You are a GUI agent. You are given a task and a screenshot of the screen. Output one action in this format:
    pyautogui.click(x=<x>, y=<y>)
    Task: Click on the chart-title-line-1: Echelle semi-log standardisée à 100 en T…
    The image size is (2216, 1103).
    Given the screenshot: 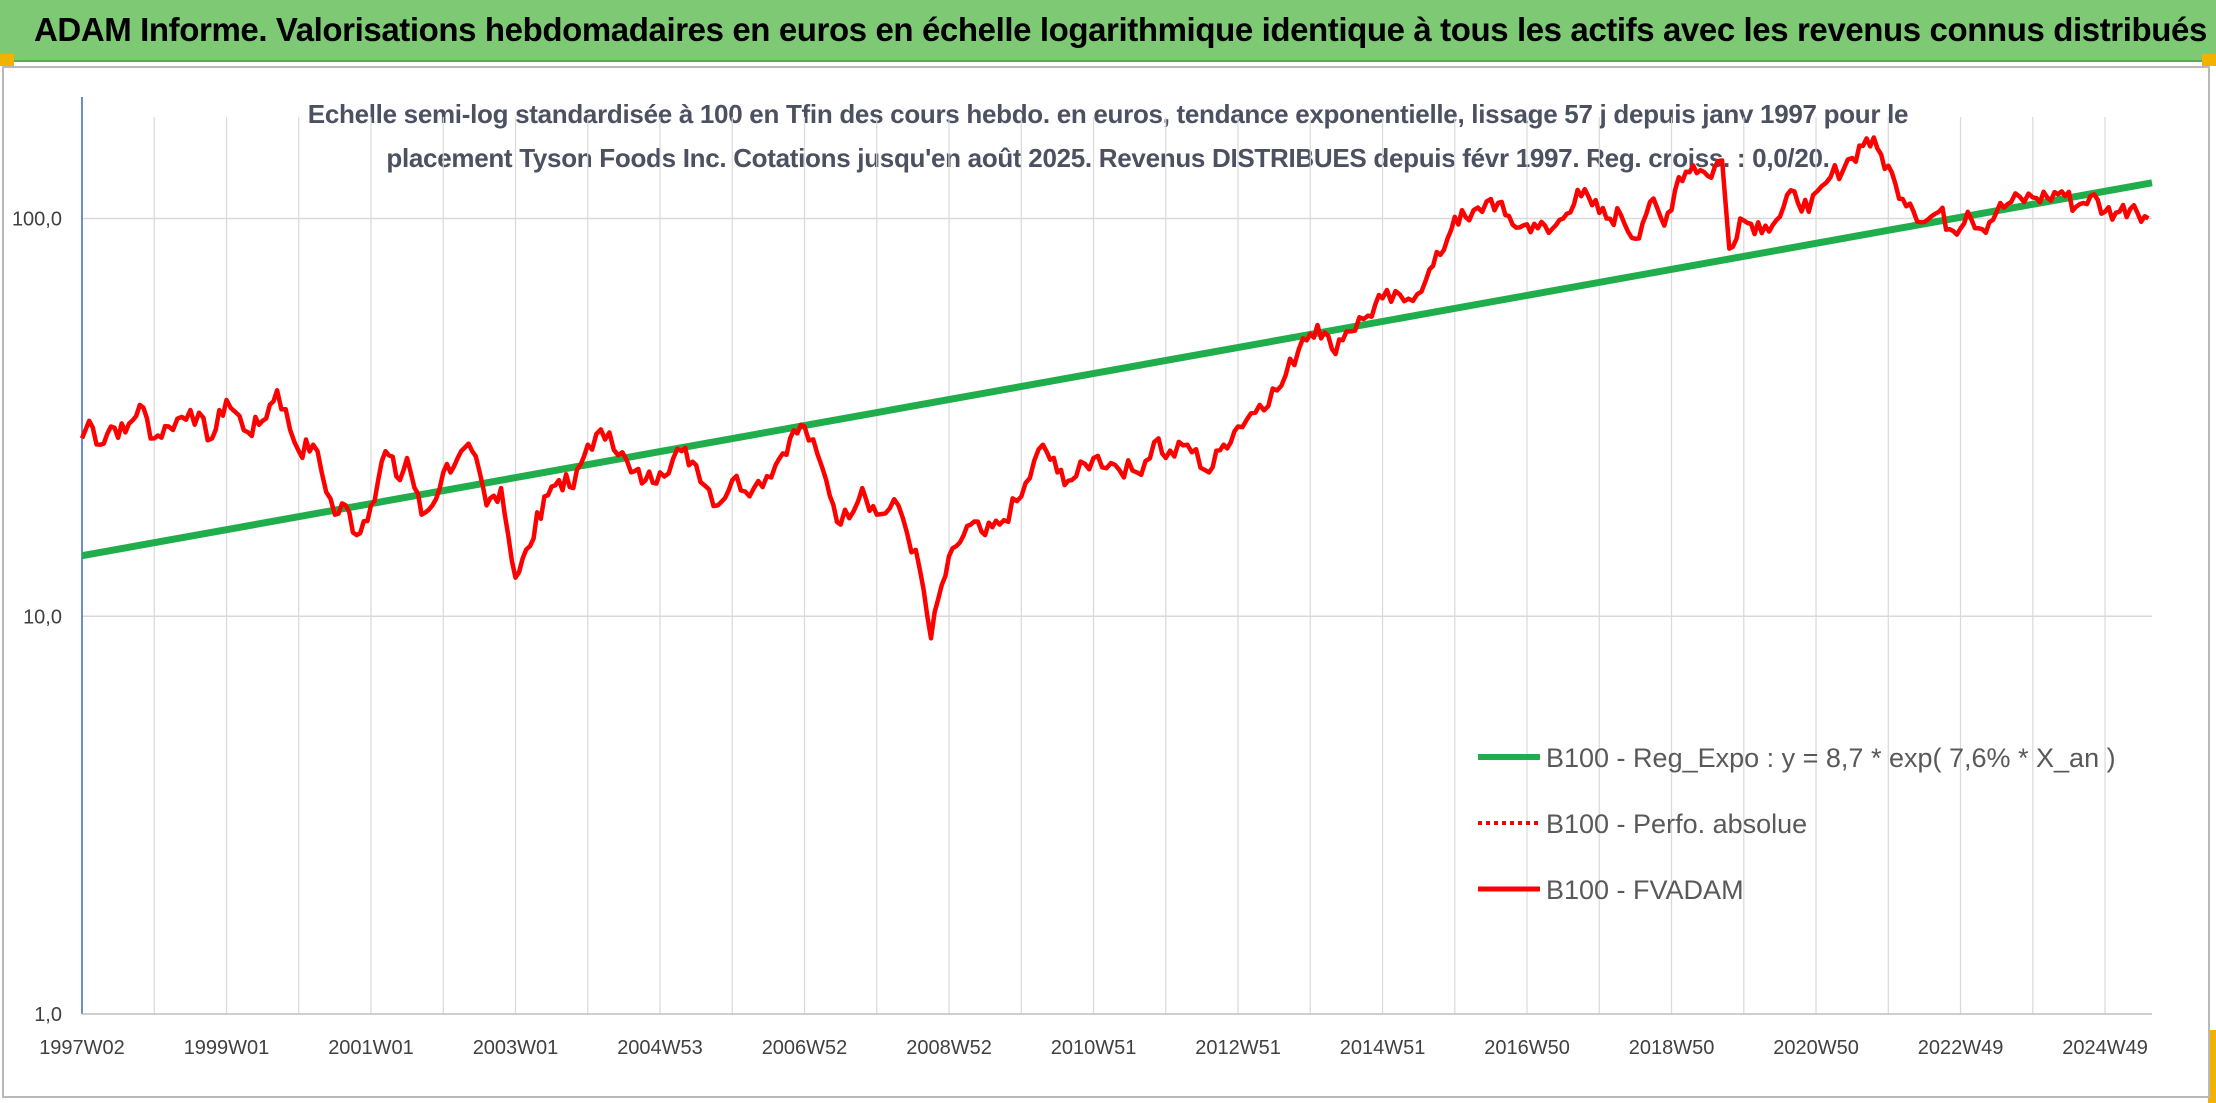 What is the action you would take?
    pyautogui.click(x=1108, y=114)
    